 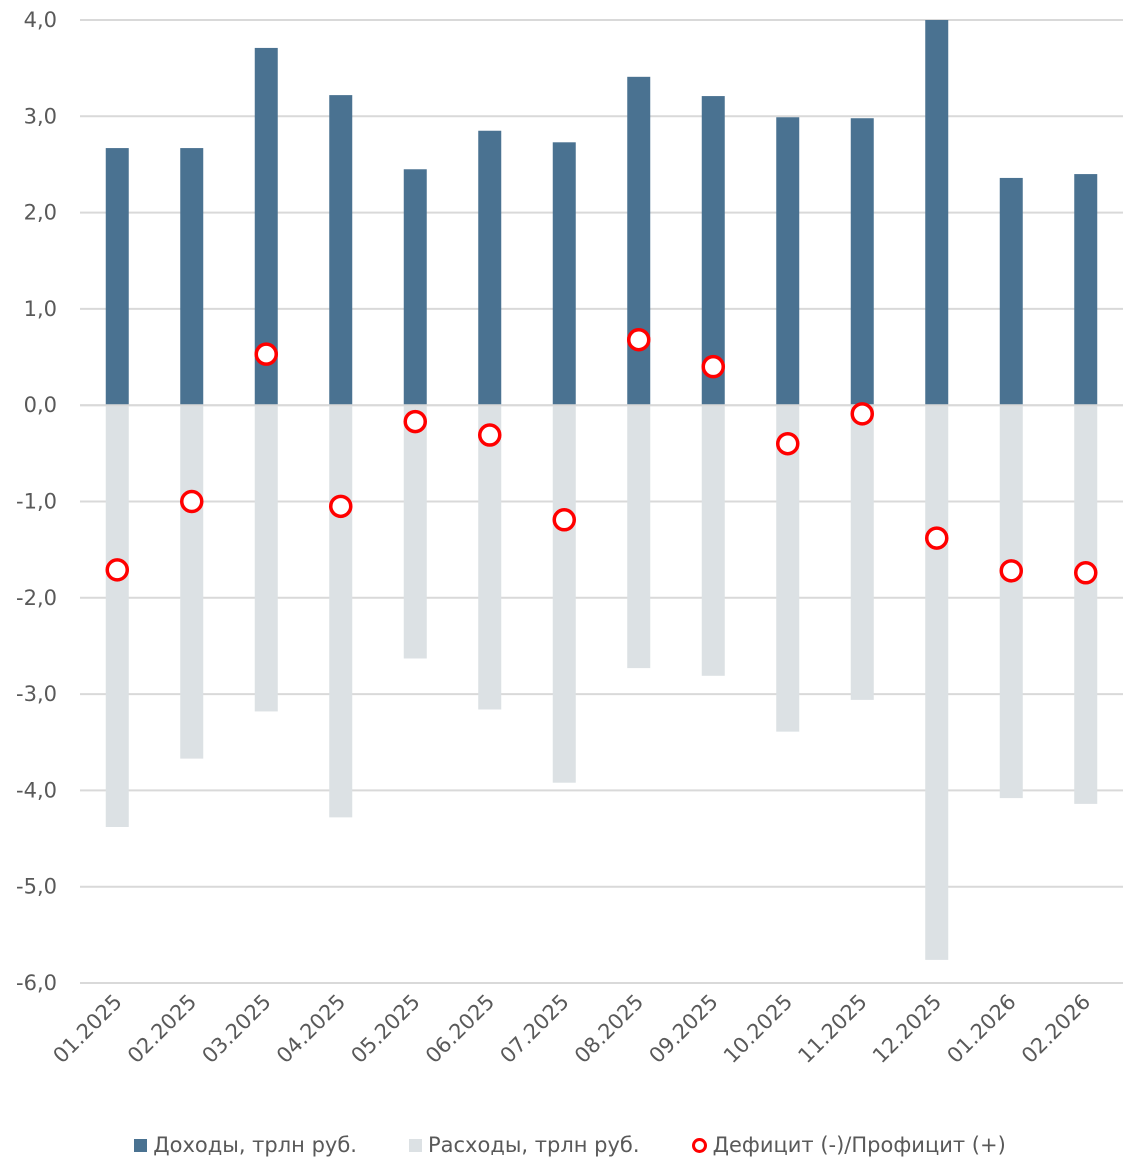 I want to click on x-tick-label: 01.2026, so click(x=981, y=1029).